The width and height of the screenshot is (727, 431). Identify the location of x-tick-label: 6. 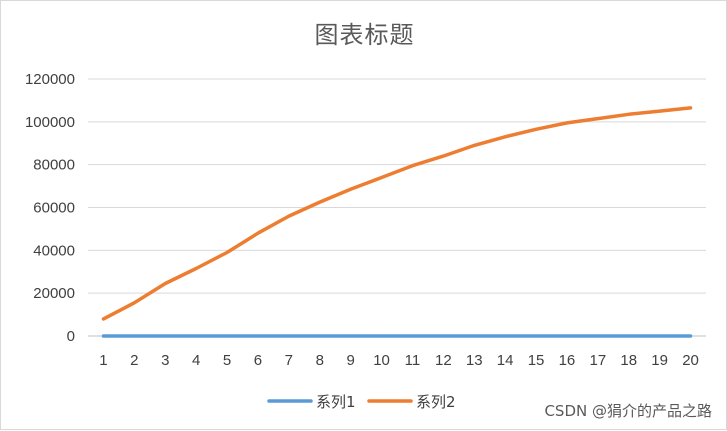
(258, 360).